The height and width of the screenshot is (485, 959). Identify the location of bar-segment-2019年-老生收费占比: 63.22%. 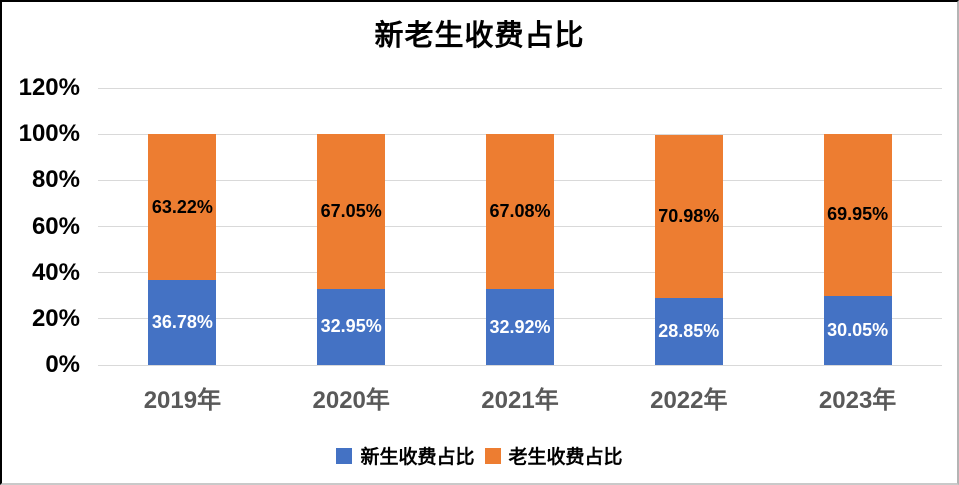
(182, 207).